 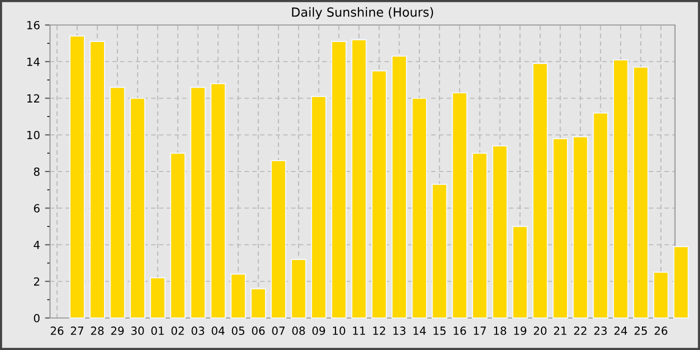 What do you see at coordinates (640, 330) in the screenshot?
I see `x-tick-label: 25` at bounding box center [640, 330].